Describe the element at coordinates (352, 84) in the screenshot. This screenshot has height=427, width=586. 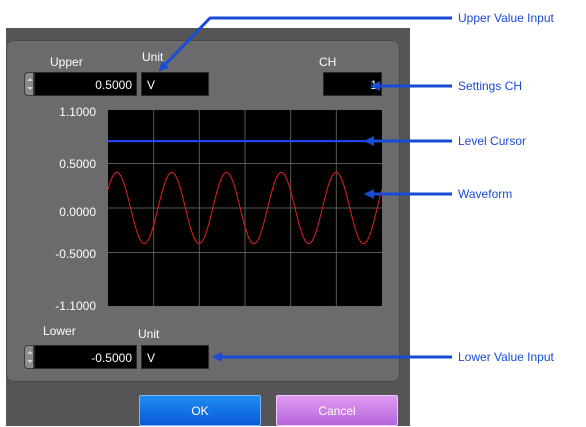
I see `ch-input: 1` at that location.